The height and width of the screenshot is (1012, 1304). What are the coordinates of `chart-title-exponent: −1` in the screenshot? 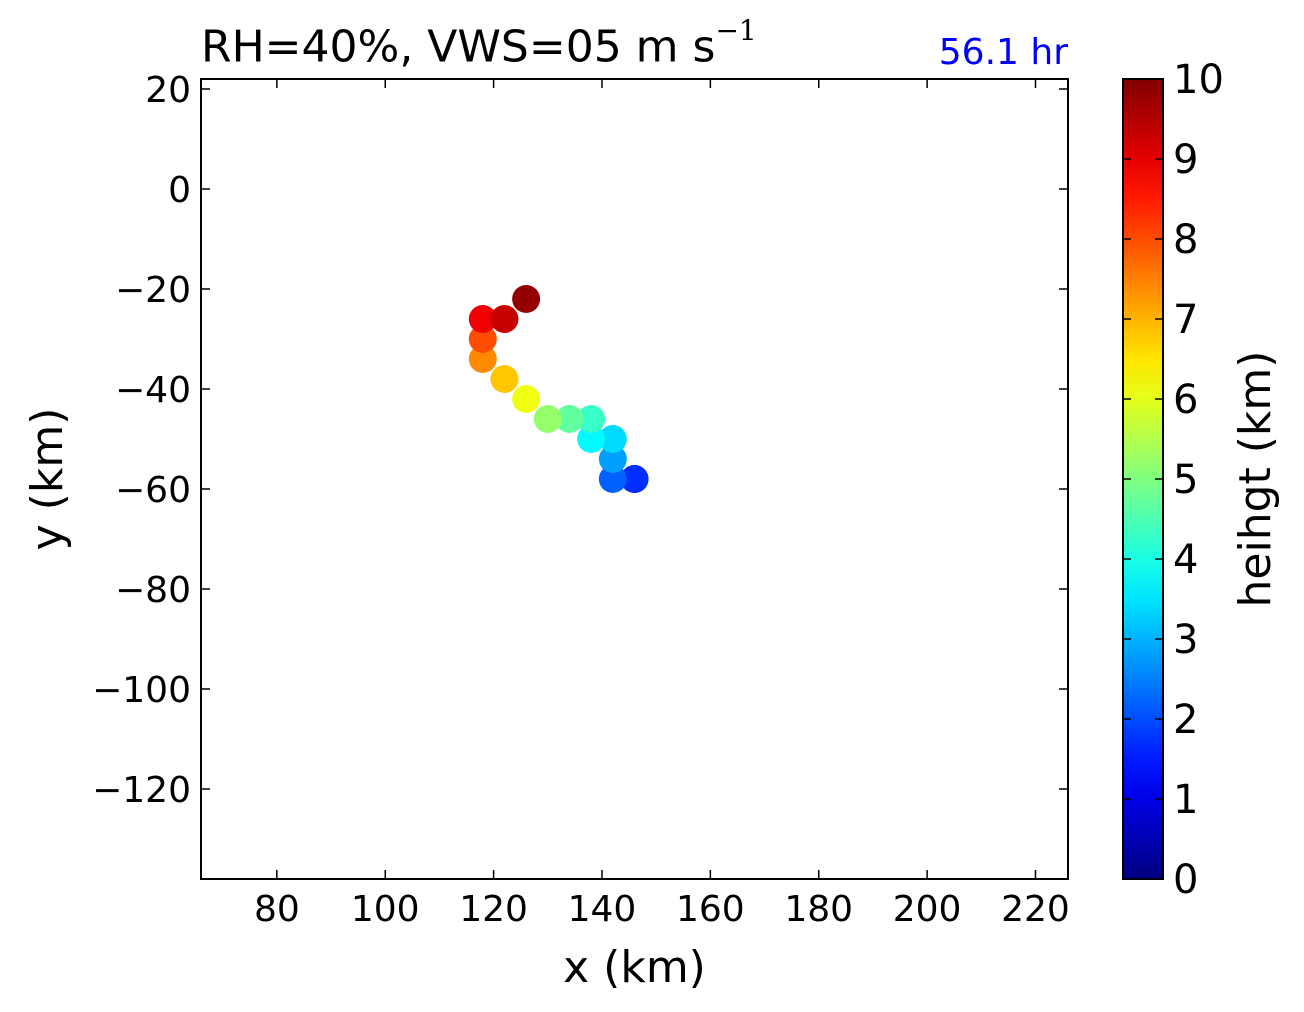 It's located at (736, 30).